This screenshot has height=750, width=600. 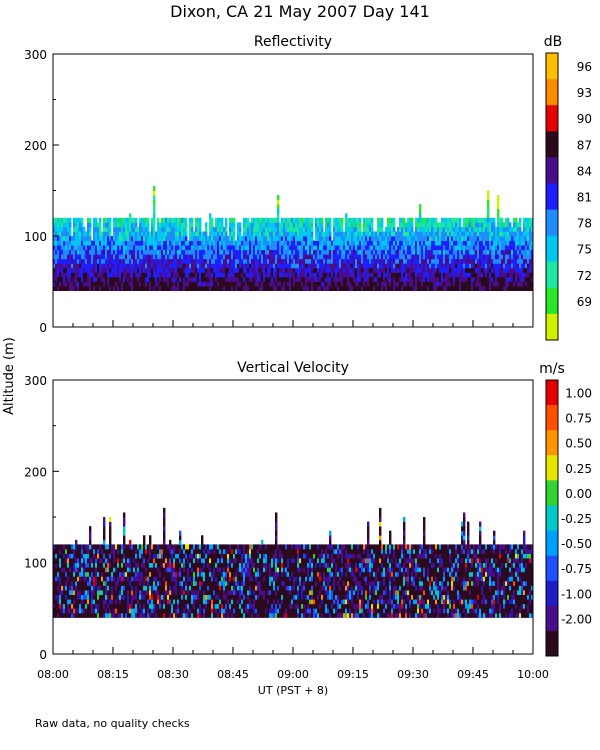 I want to click on vertical-velocity-title: Vertical Velocity, so click(x=293, y=368).